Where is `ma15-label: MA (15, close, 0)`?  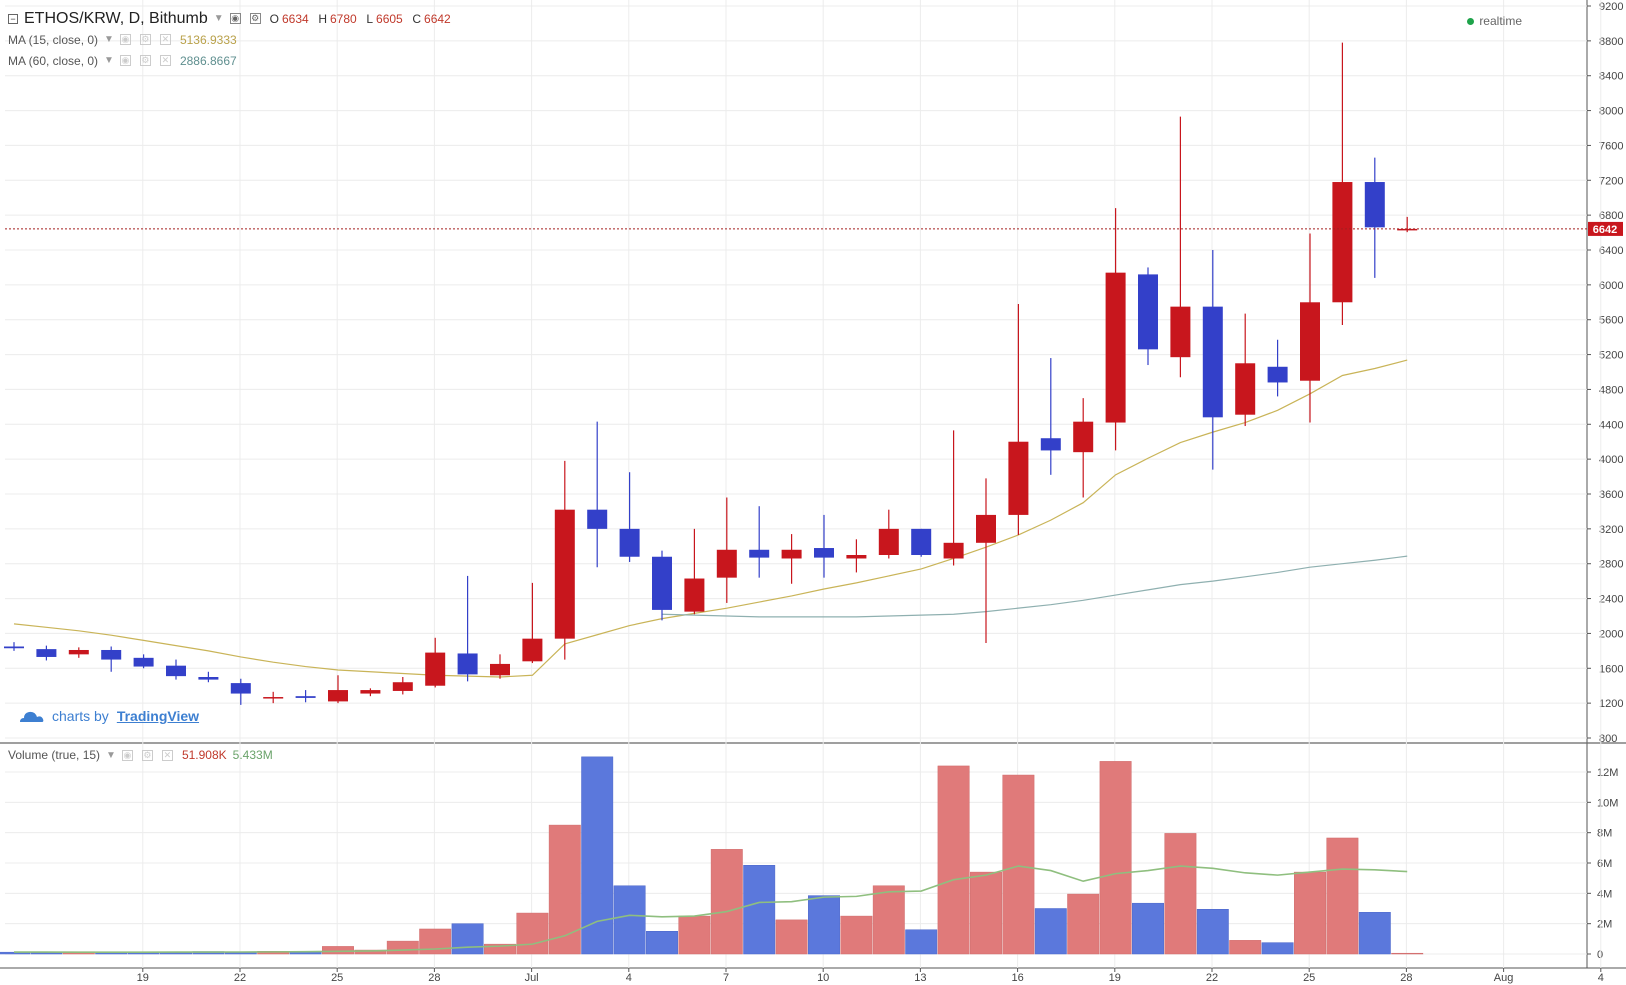
ma15-label: MA (15, close, 0) is located at coordinates (53, 39).